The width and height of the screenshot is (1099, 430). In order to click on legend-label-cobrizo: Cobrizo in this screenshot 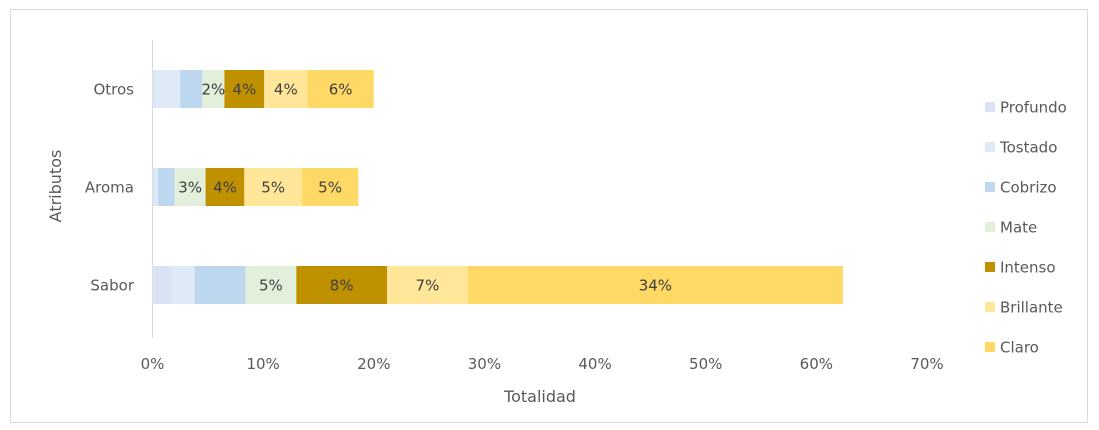, I will do `click(1028, 188)`.